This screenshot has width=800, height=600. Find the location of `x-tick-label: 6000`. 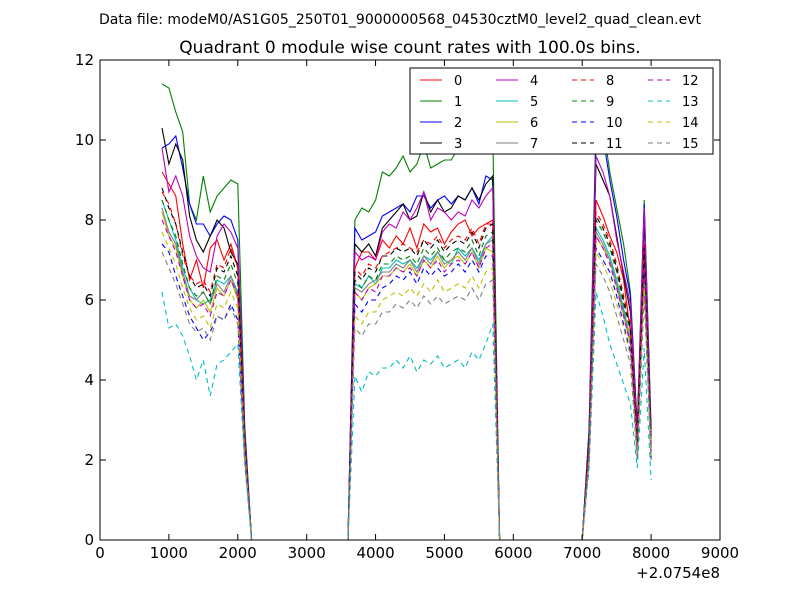

x-tick-label: 6000 is located at coordinates (513, 553).